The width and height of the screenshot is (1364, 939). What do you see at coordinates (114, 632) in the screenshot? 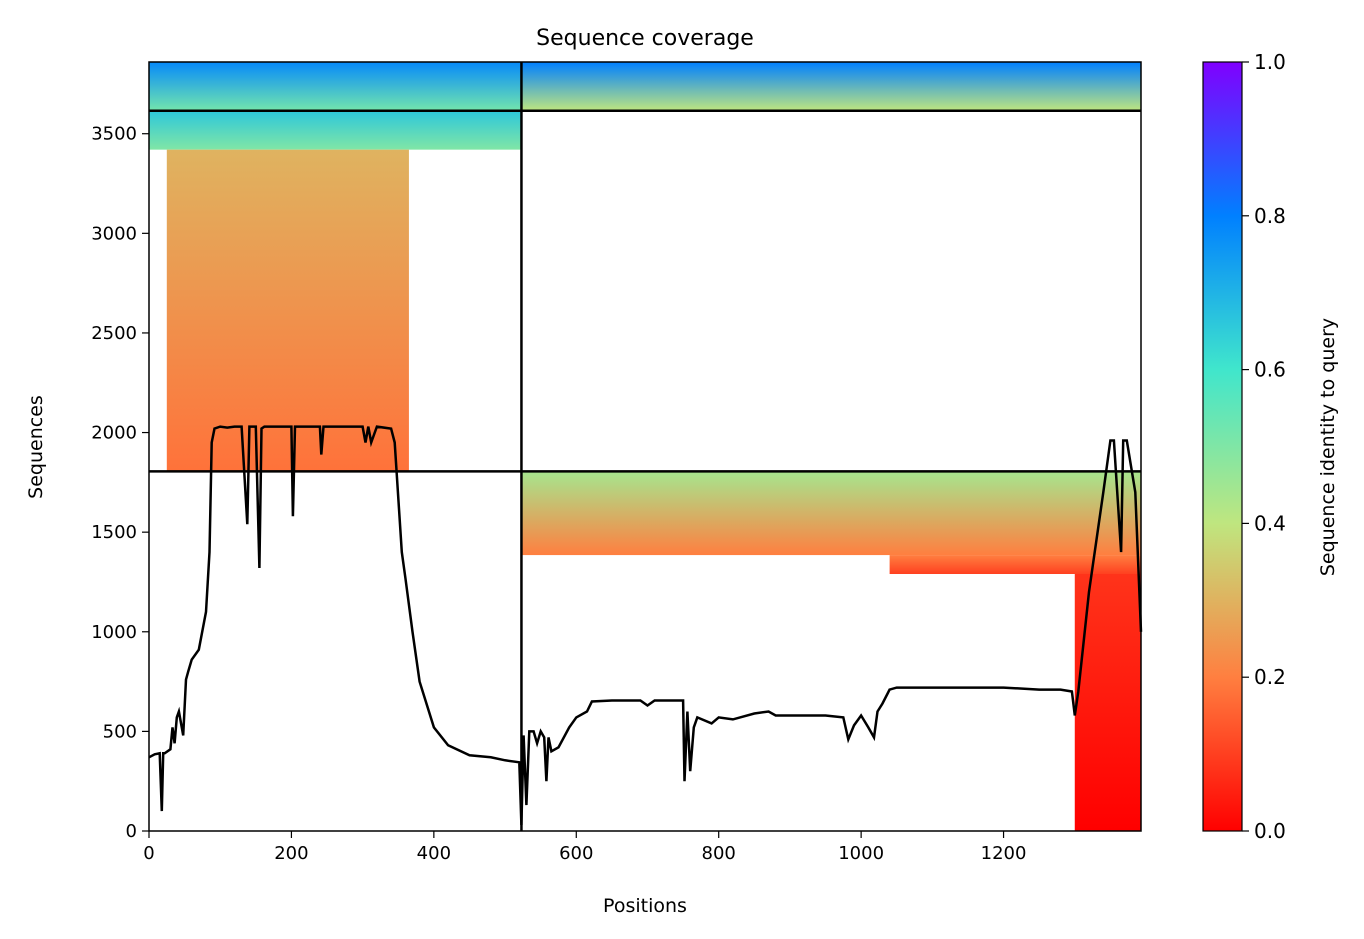
I see `y-tick-label: 1000` at bounding box center [114, 632].